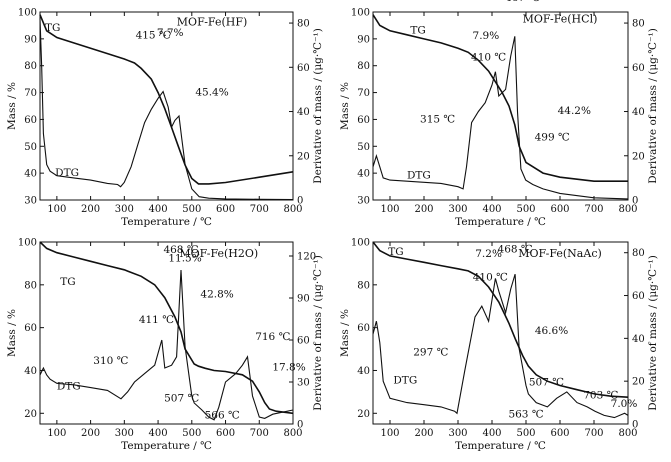 Image resolution: width=671 pixels, height=462 pixels. Describe the element at coordinates (30, 93) in the screenshot. I see `y-tick-label: 70` at that location.